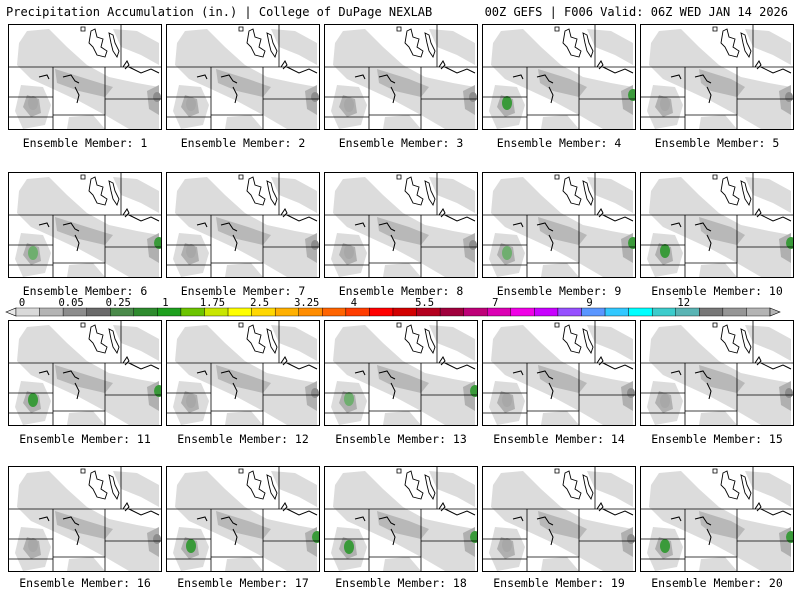 This screenshot has width=800, height=600. What do you see at coordinates (495, 303) in the screenshot?
I see `colorbar-tick-label: 7` at bounding box center [495, 303].